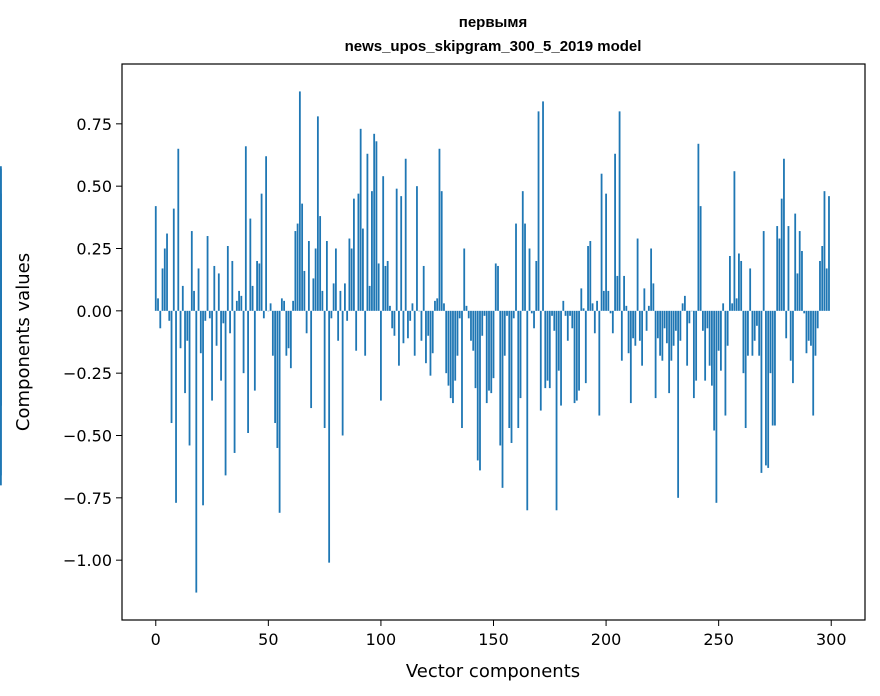  What do you see at coordinates (606, 639) in the screenshot?
I see `x-tick-label: 200` at bounding box center [606, 639].